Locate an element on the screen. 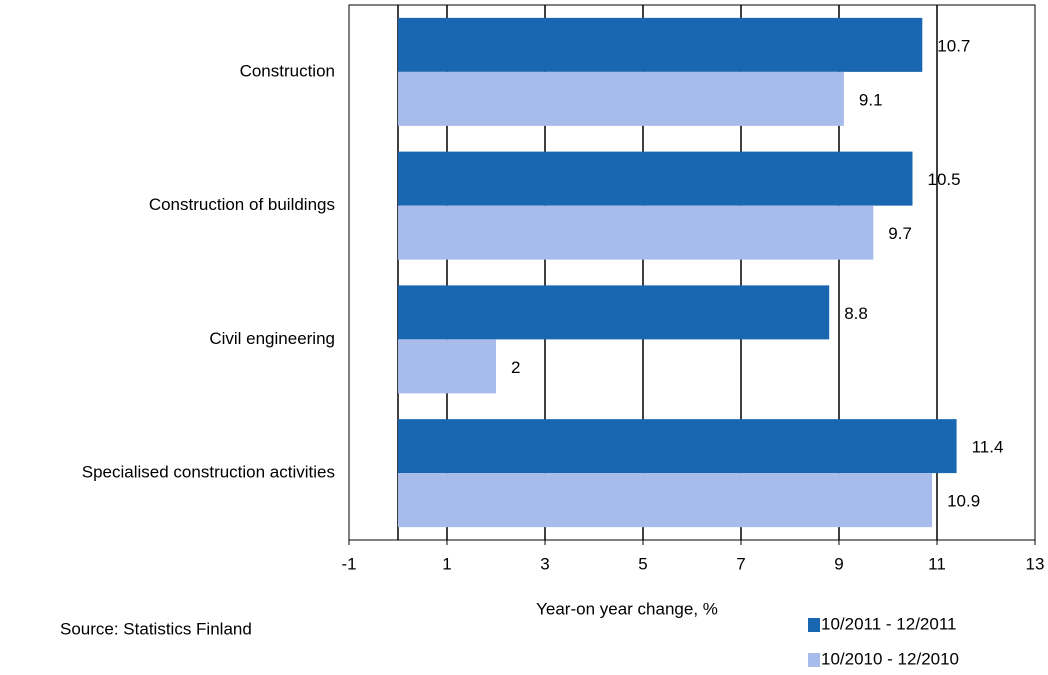 This screenshot has width=1048, height=675. value-label: 10.5 is located at coordinates (944, 179).